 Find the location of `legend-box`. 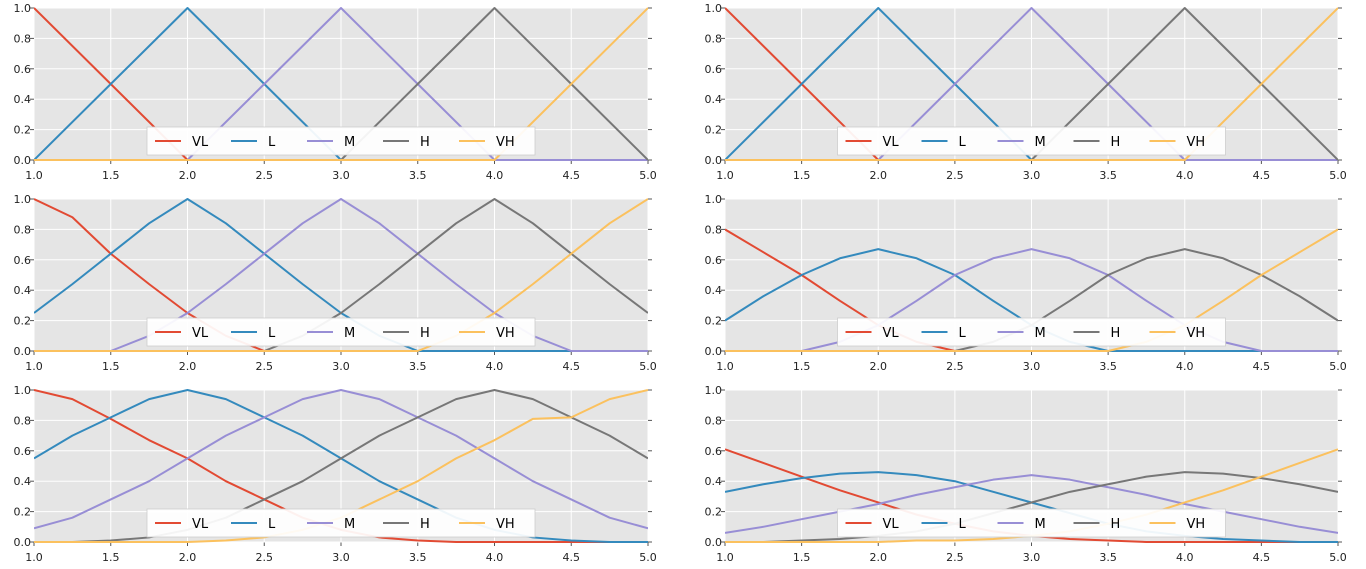

legend-box is located at coordinates (1031, 141).